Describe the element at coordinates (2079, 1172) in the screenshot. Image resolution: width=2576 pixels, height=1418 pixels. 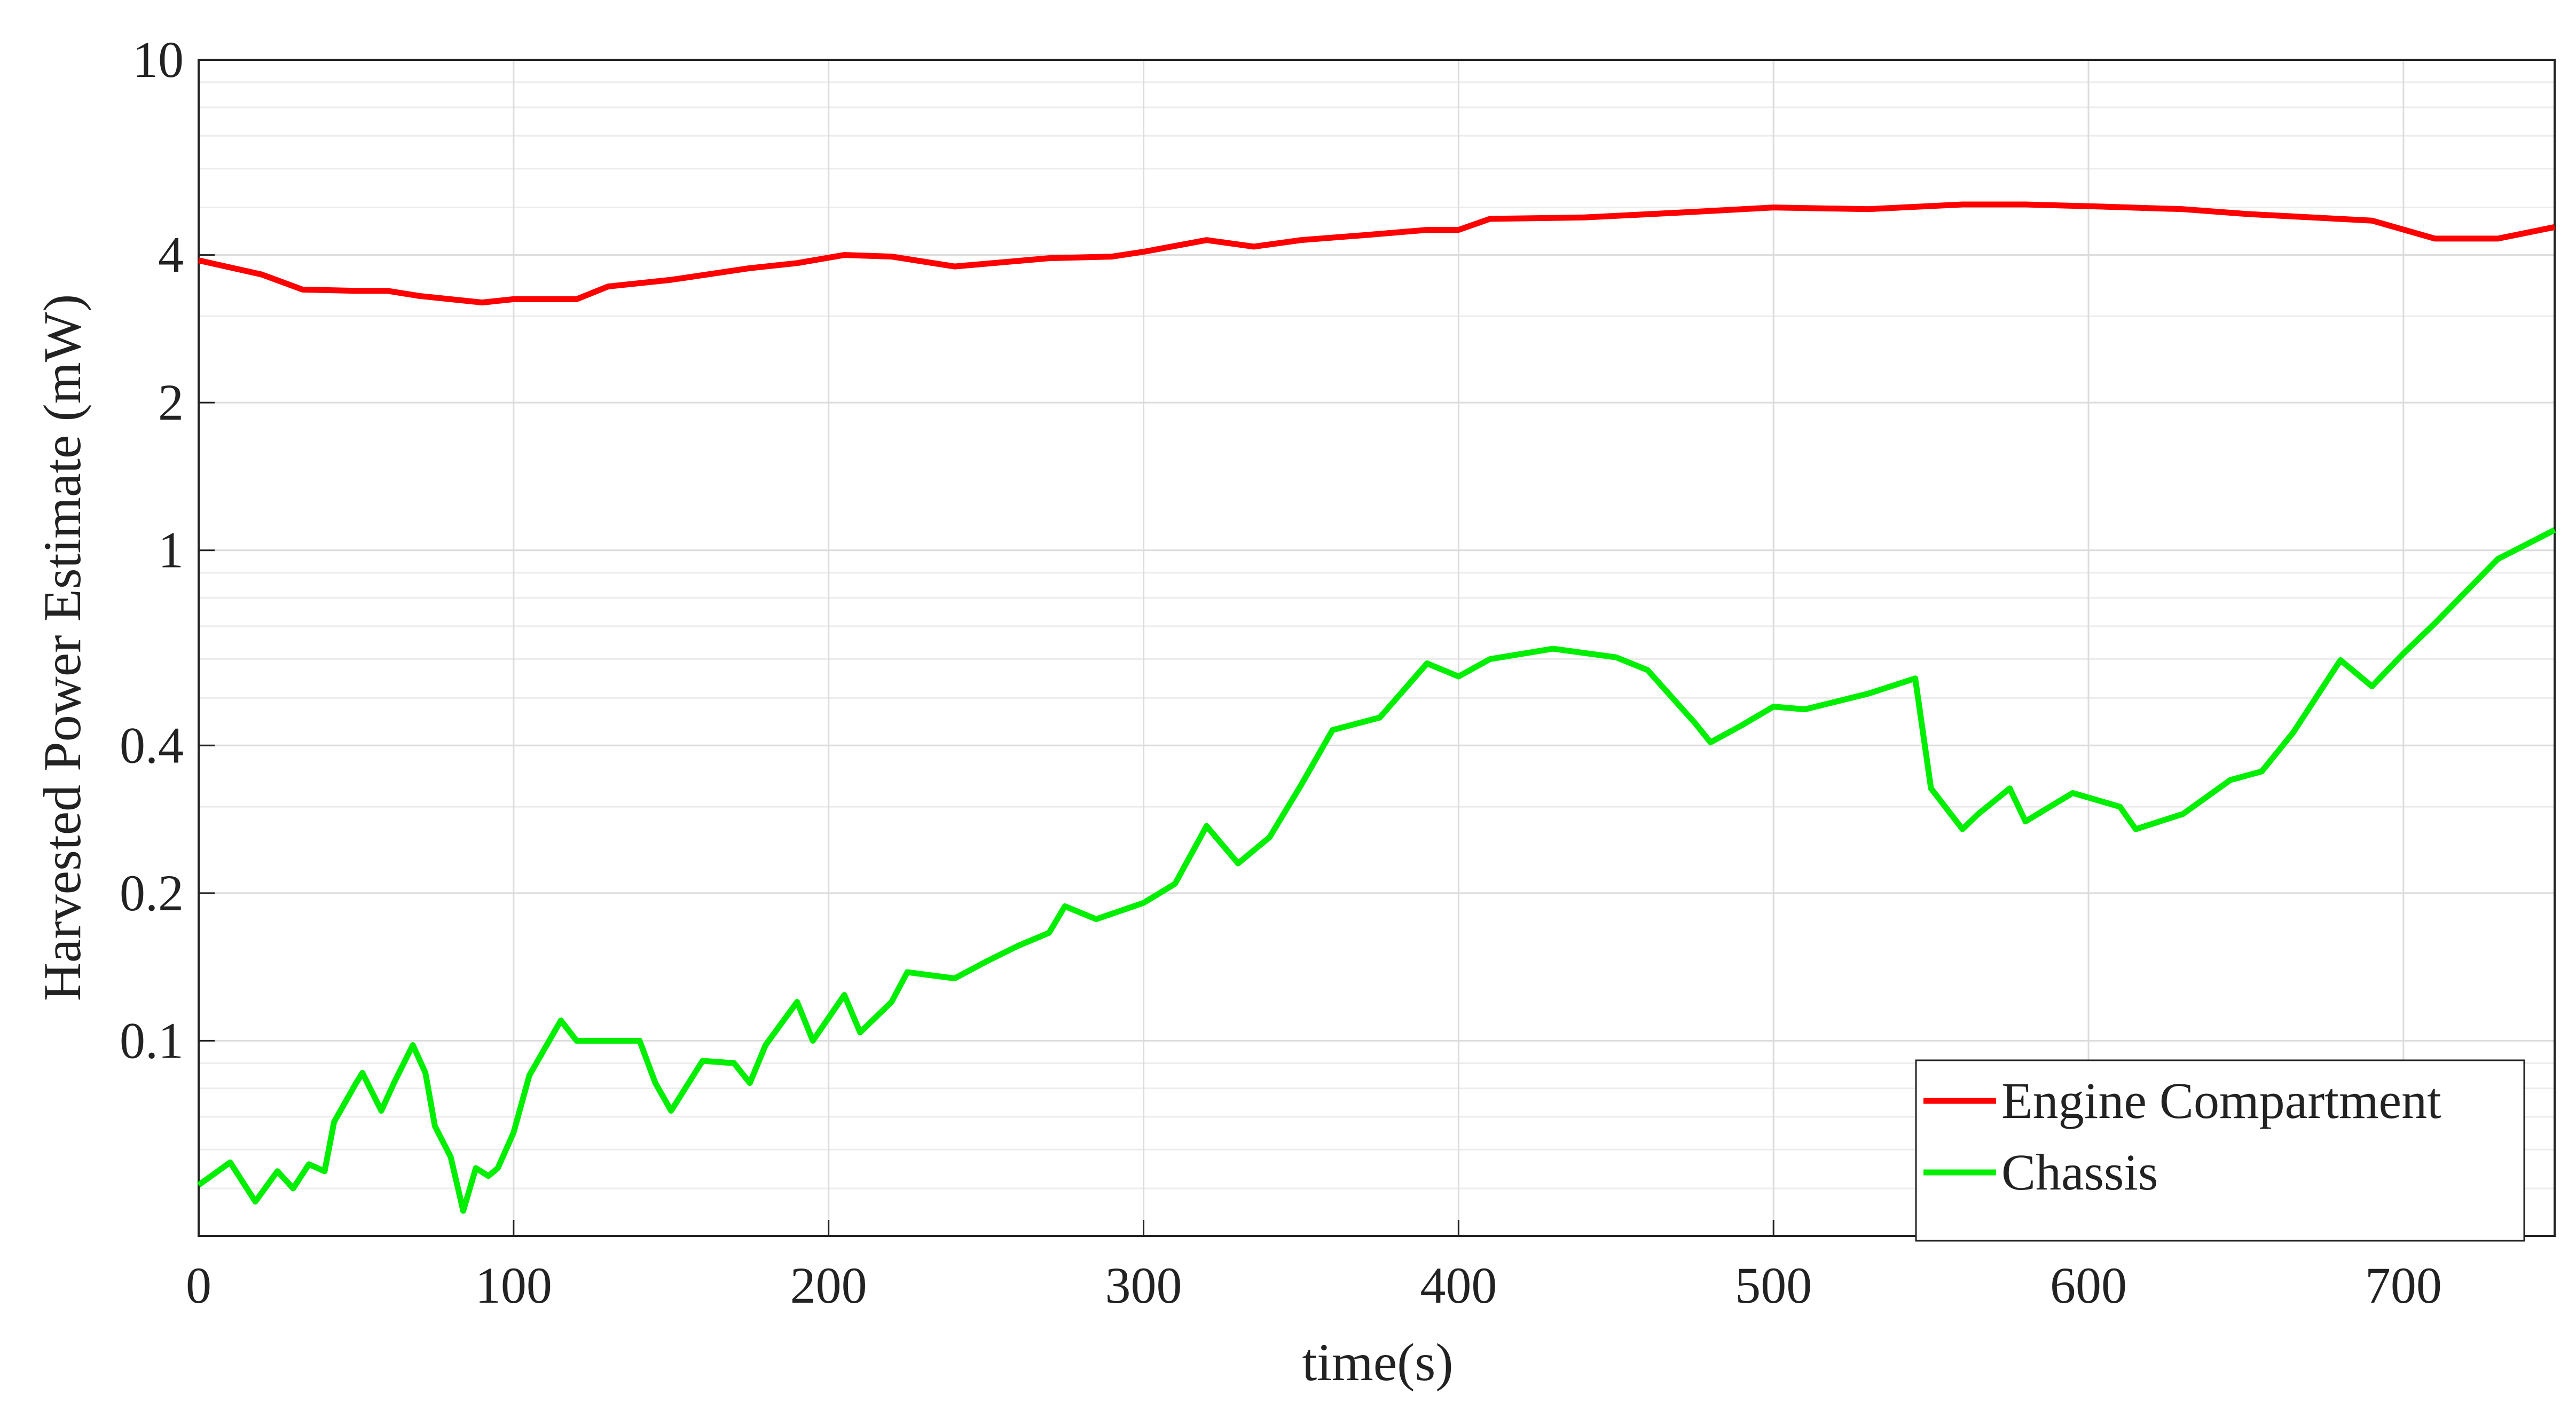
I see `legend-label: Chassis` at that location.